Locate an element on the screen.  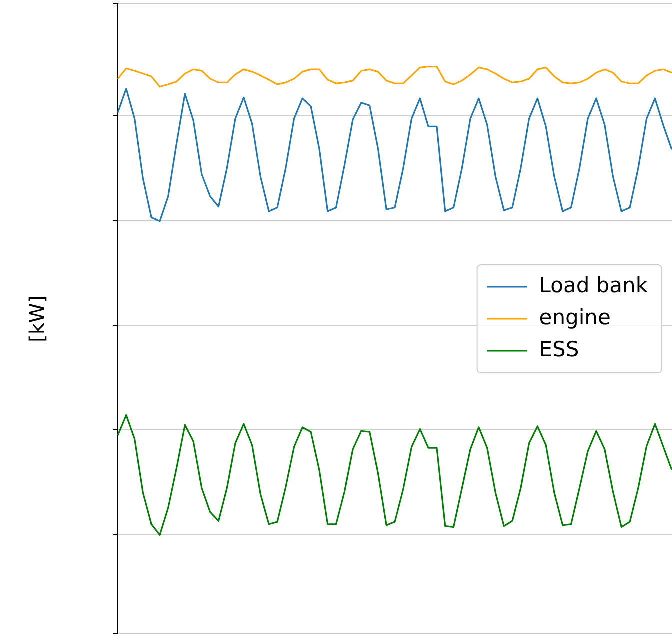
legend-label: ESS is located at coordinates (559, 349).